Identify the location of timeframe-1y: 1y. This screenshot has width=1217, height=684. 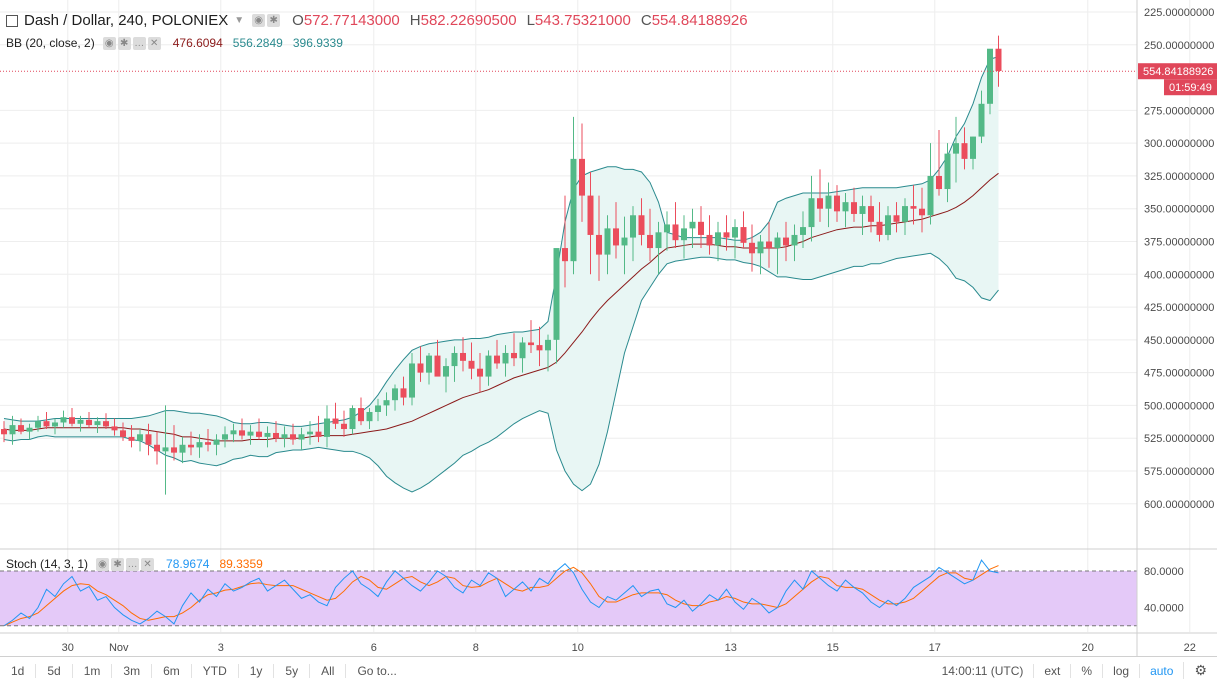
(257, 670).